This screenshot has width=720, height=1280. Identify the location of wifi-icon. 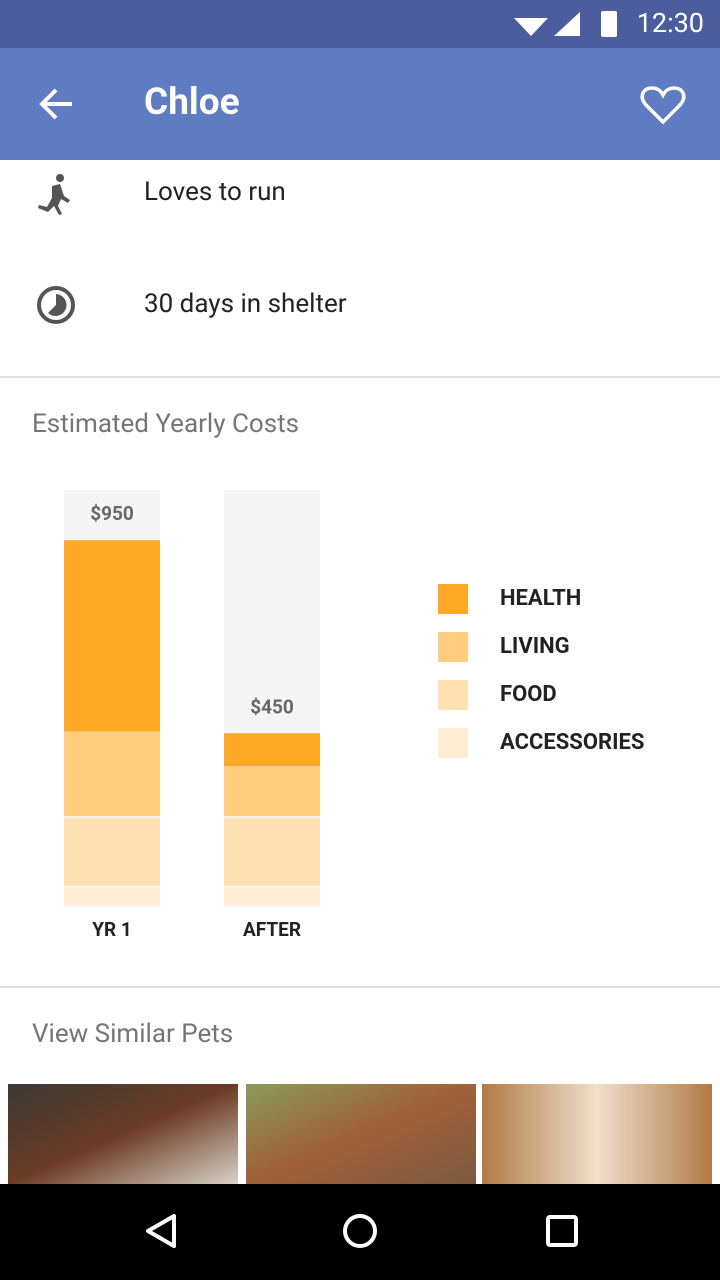
(531, 27).